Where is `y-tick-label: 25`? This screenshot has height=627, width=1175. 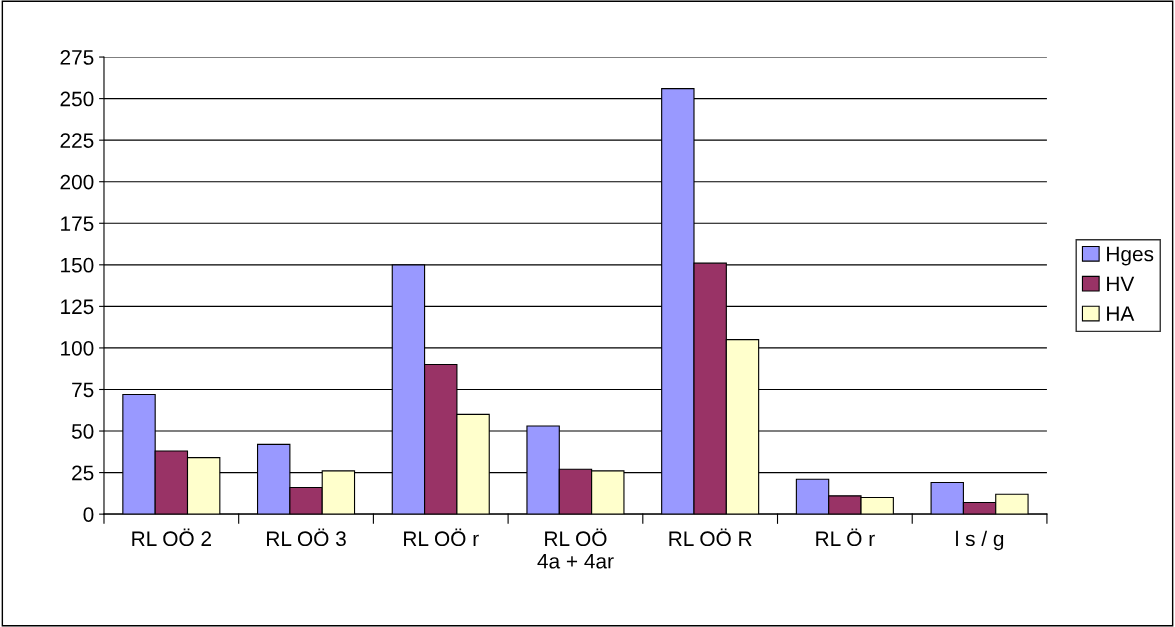 y-tick-label: 25 is located at coordinates (83, 473).